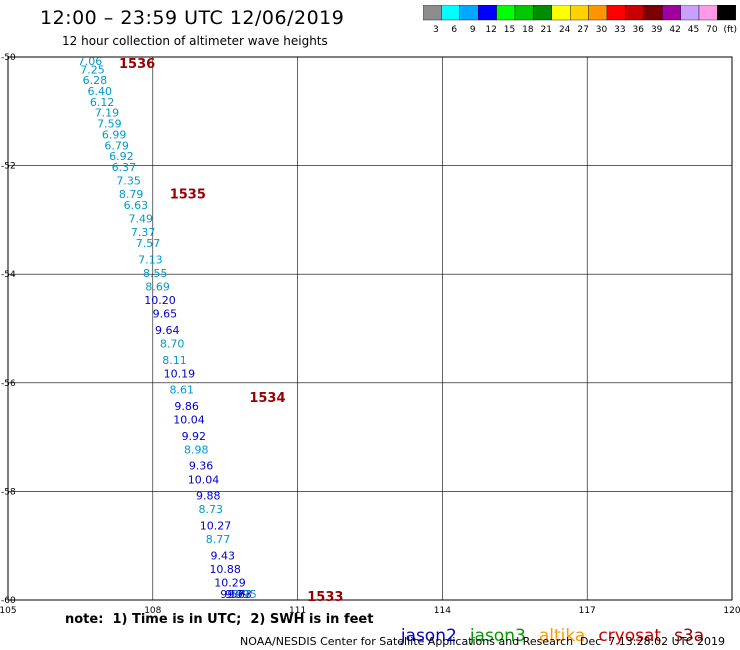 The width and height of the screenshot is (740, 650). Describe the element at coordinates (121, 156) in the screenshot. I see `wave-height-point: 6.92` at that location.